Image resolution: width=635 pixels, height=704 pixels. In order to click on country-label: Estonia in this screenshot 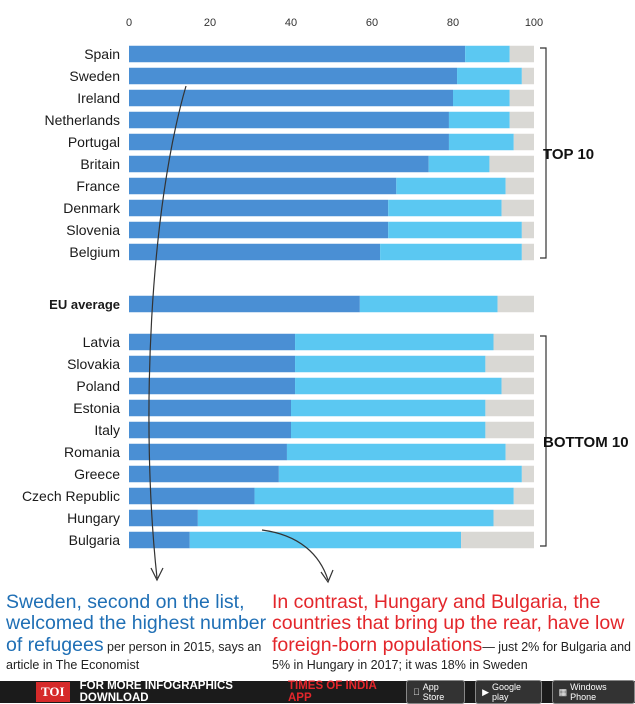, I will do `click(96, 408)`.